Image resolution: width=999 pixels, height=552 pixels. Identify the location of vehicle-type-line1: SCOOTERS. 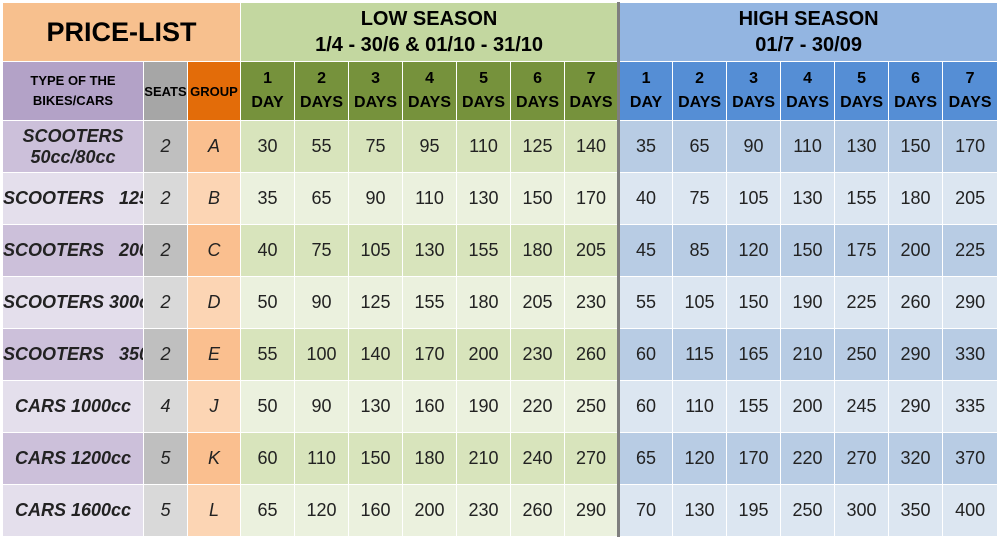
(73, 135).